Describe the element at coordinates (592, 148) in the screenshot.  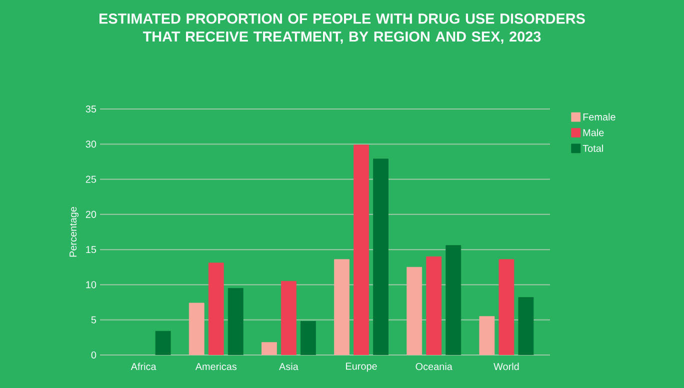
I see `legend-label: Total` at that location.